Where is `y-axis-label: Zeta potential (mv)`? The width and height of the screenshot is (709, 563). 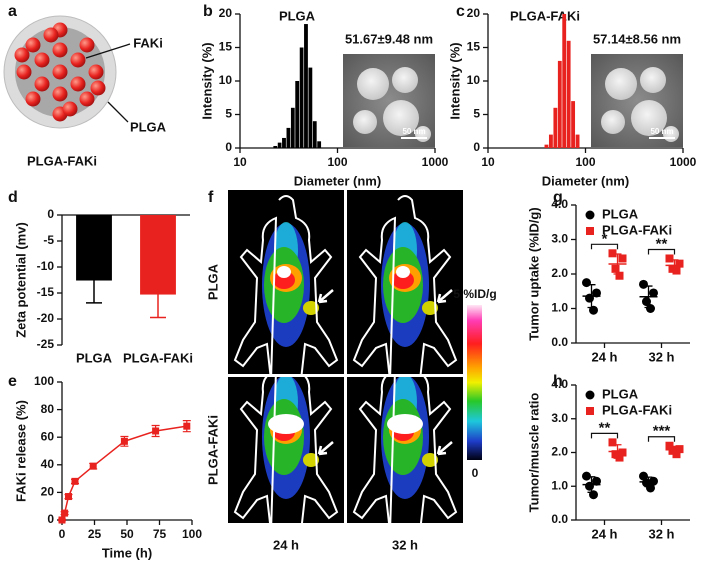
y-axis-label: Zeta potential (mv) is located at coordinates (20, 280).